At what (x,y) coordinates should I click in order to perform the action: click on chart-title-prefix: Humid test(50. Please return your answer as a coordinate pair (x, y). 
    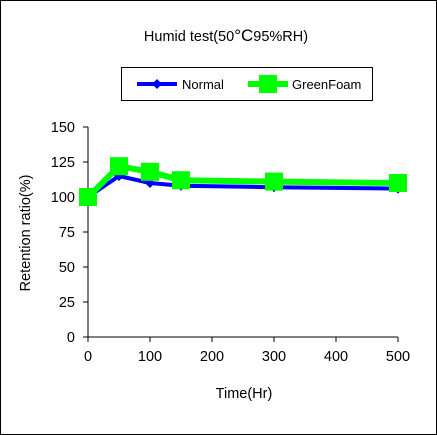
    Looking at the image, I should click on (189, 37).